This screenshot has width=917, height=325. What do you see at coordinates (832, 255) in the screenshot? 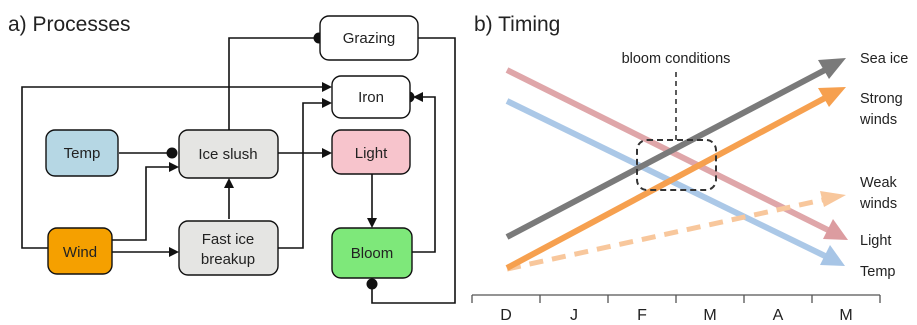
I see `trend-temp-arrowhead` at bounding box center [832, 255].